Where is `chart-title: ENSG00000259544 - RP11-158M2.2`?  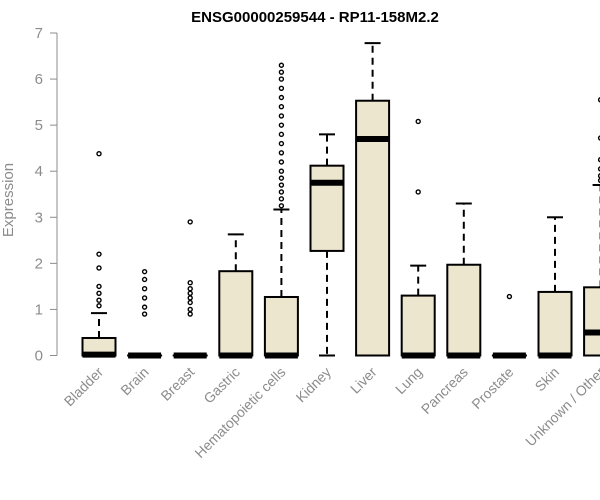
chart-title: ENSG00000259544 - RP11-158M2.2 is located at coordinates (315, 17).